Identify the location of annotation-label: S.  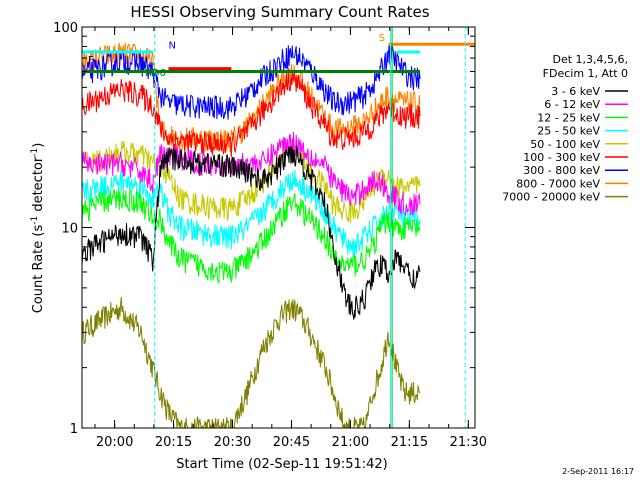
(382, 38).